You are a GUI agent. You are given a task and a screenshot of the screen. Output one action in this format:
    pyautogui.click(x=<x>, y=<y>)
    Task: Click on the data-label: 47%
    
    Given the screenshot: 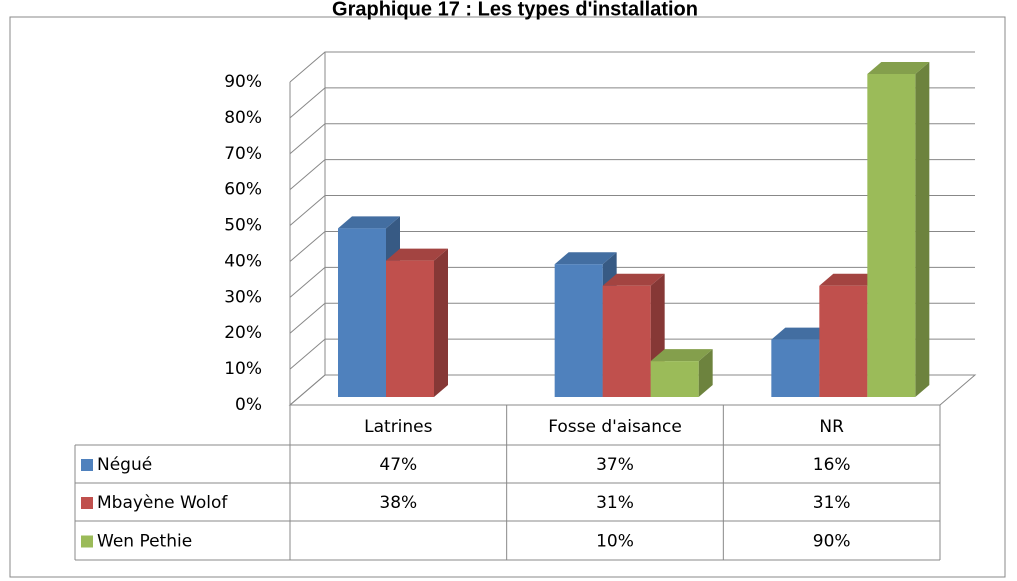 What is the action you would take?
    pyautogui.click(x=398, y=465)
    